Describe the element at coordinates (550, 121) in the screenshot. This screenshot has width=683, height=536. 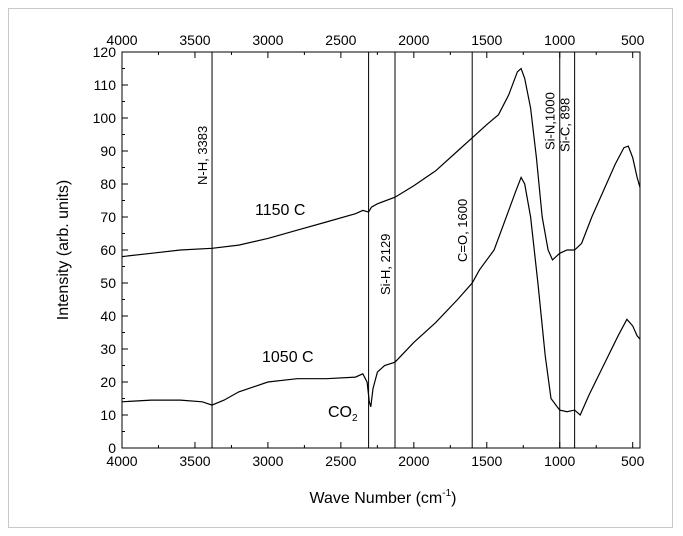
I see `vline-label: Si-N,1000` at that location.